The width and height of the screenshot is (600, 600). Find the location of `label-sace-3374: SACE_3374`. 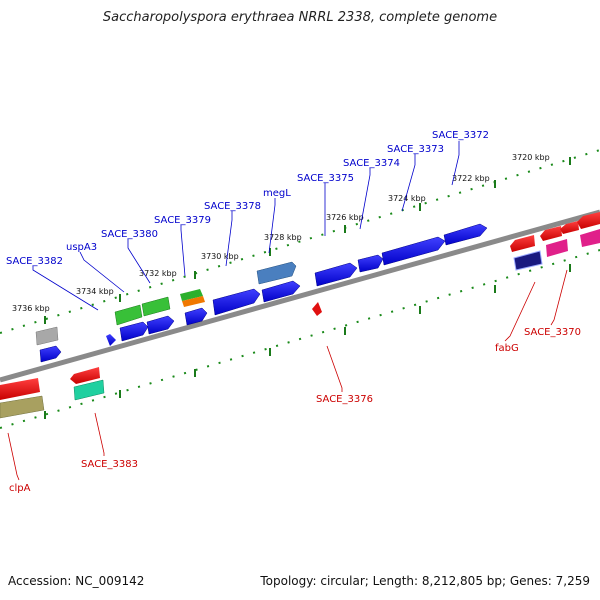

label-sace-3374: SACE_3374 is located at coordinates (371, 163).